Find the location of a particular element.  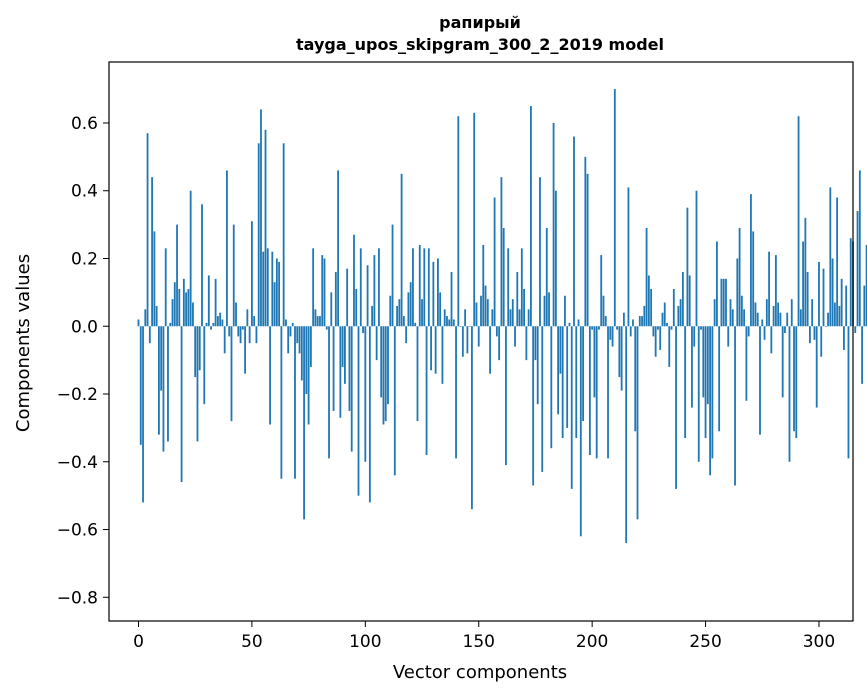

x-tick-label: 200 is located at coordinates (592, 642).